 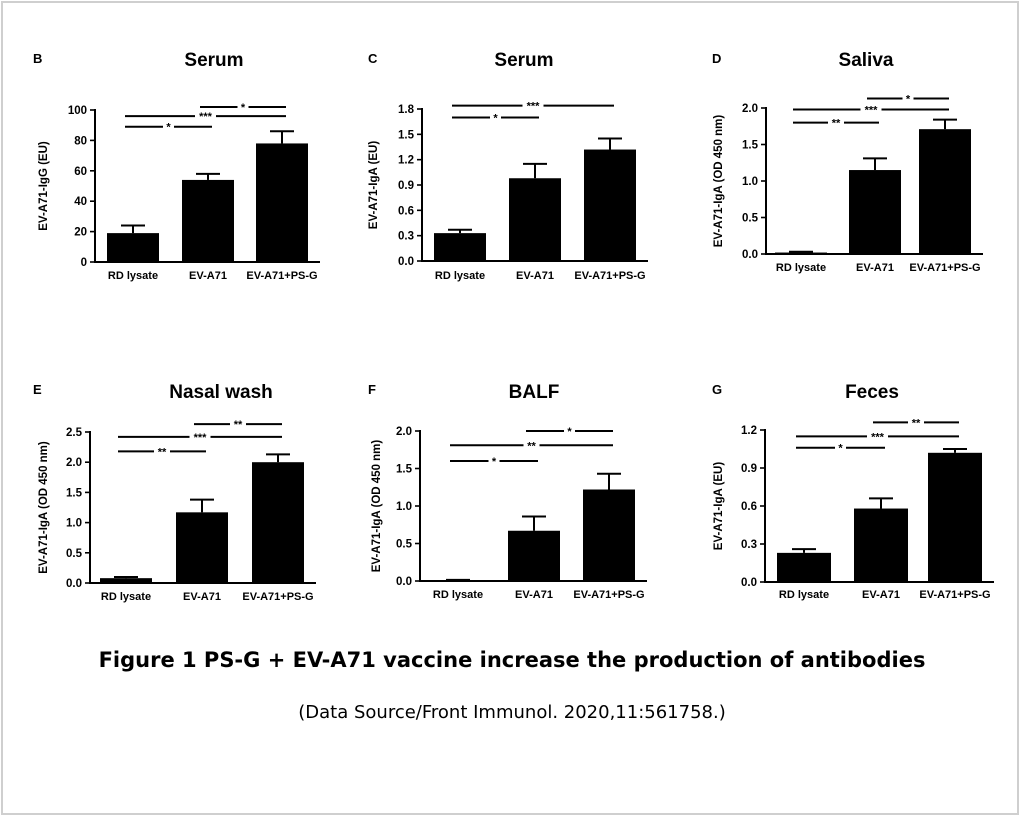 I want to click on y-tick-label: 20, so click(x=80, y=233).